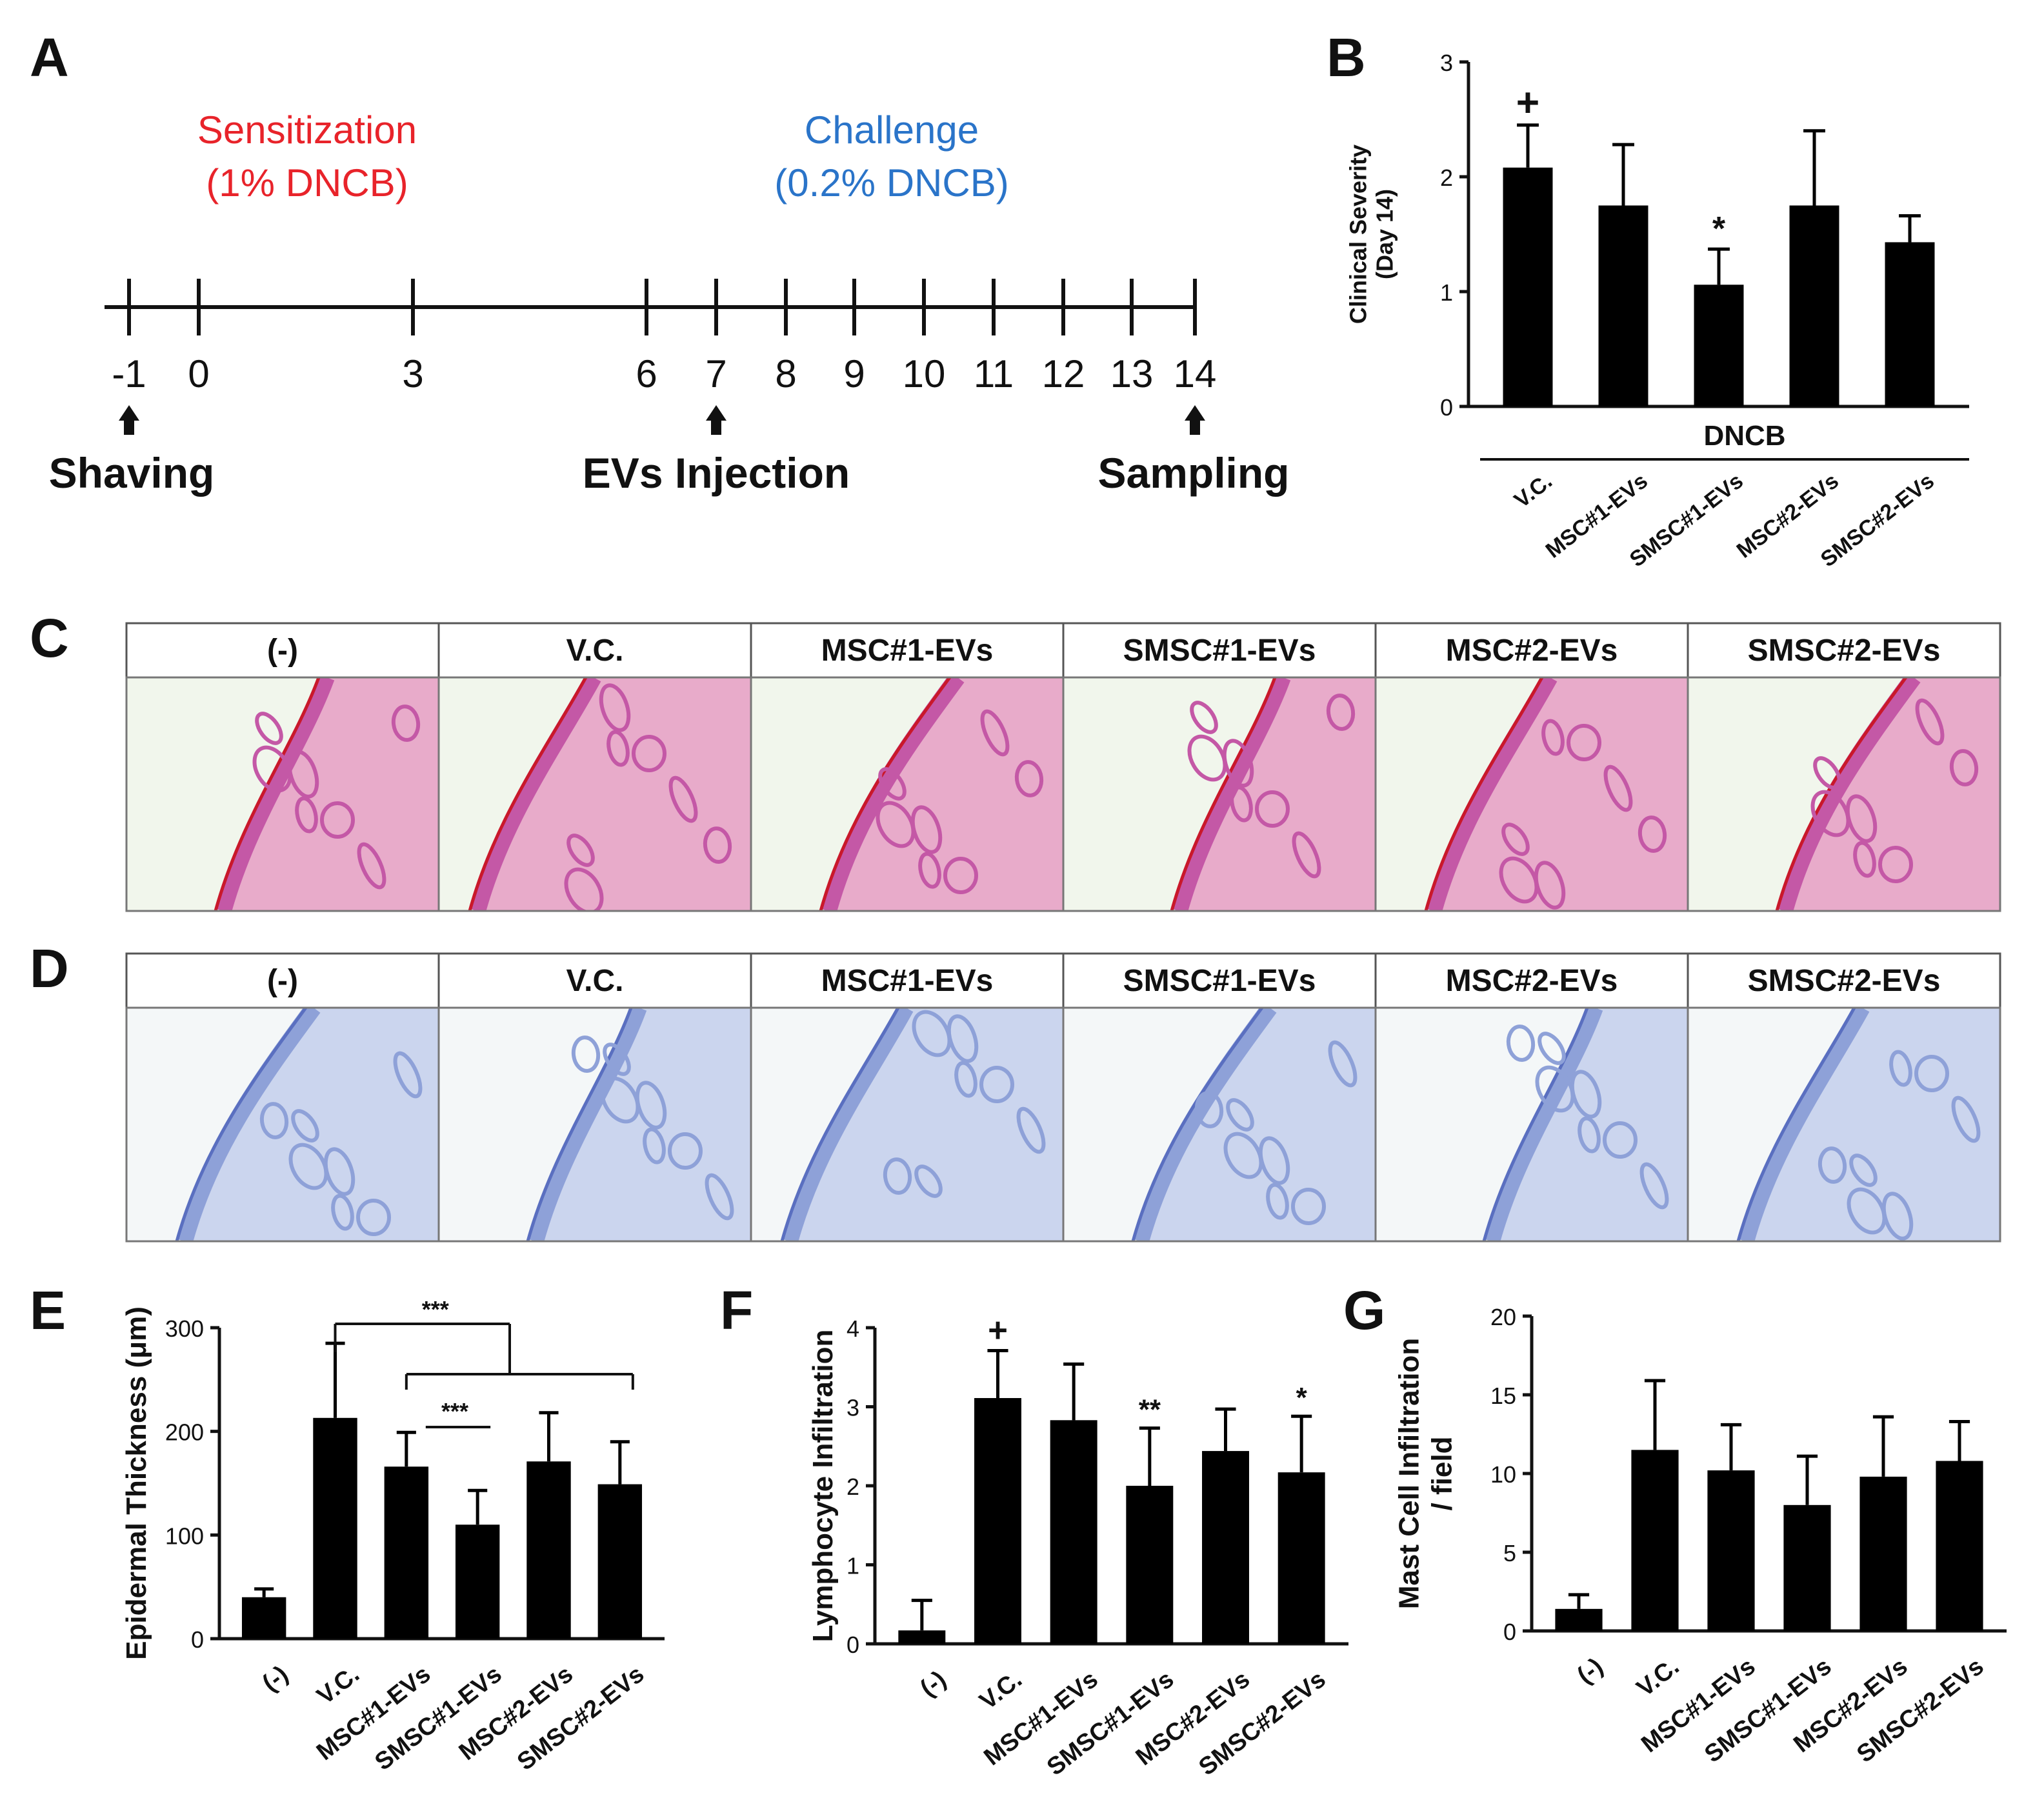 The image size is (2044, 1809). What do you see at coordinates (1509, 1632) in the screenshot?
I see `y-tick-label: 0` at bounding box center [1509, 1632].